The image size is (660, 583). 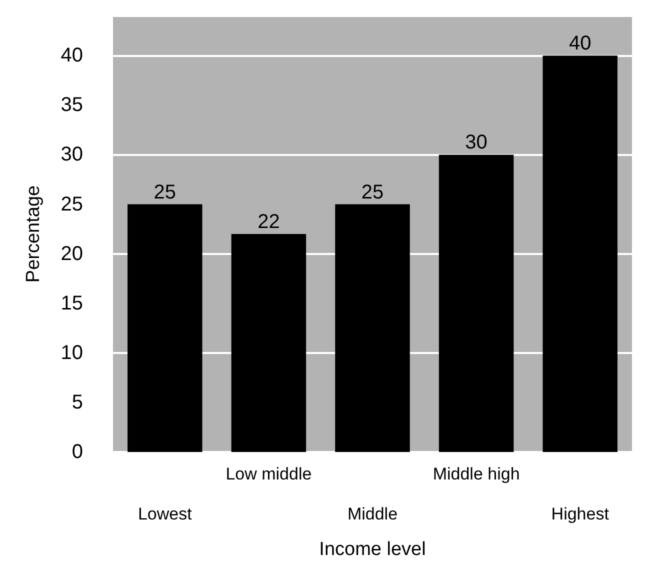 What do you see at coordinates (476, 474) in the screenshot?
I see `x-tick-label: Middle high` at bounding box center [476, 474].